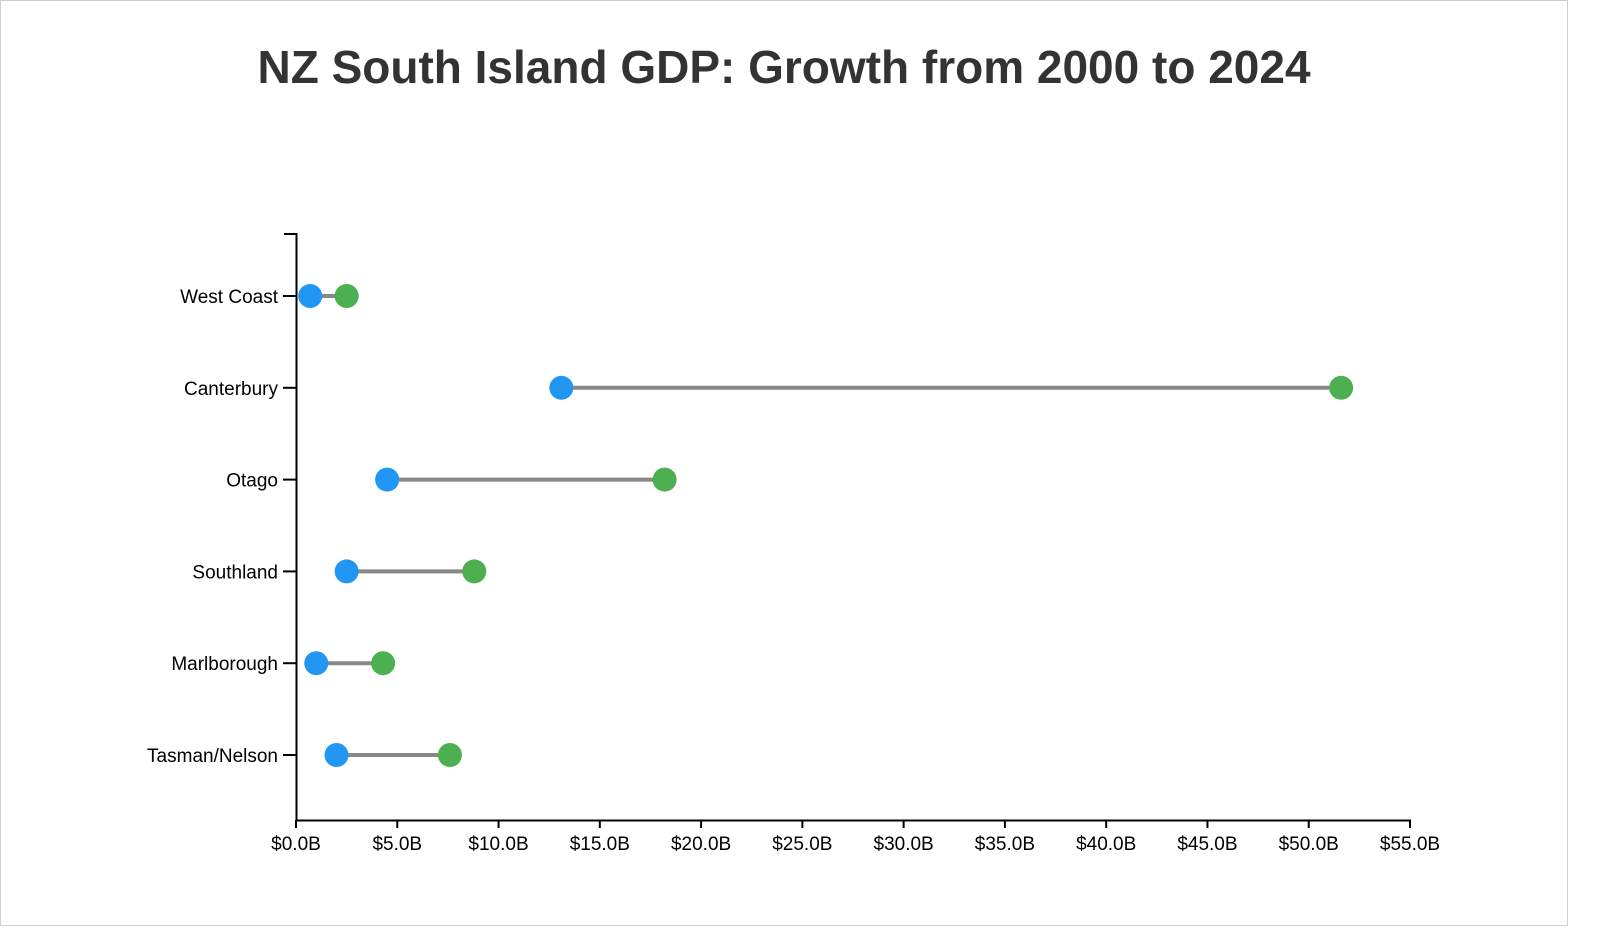 This screenshot has height=948, width=1604. I want to click on x-tick-label: $0.0B, so click(296, 844).